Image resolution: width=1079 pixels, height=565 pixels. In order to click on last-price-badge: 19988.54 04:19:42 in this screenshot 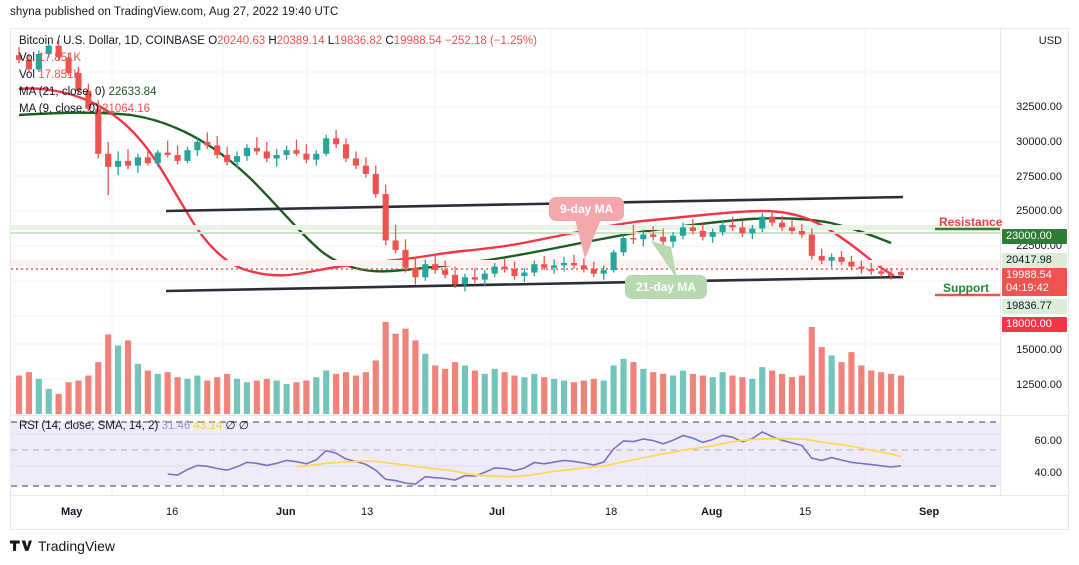, I will do `click(1034, 282)`.